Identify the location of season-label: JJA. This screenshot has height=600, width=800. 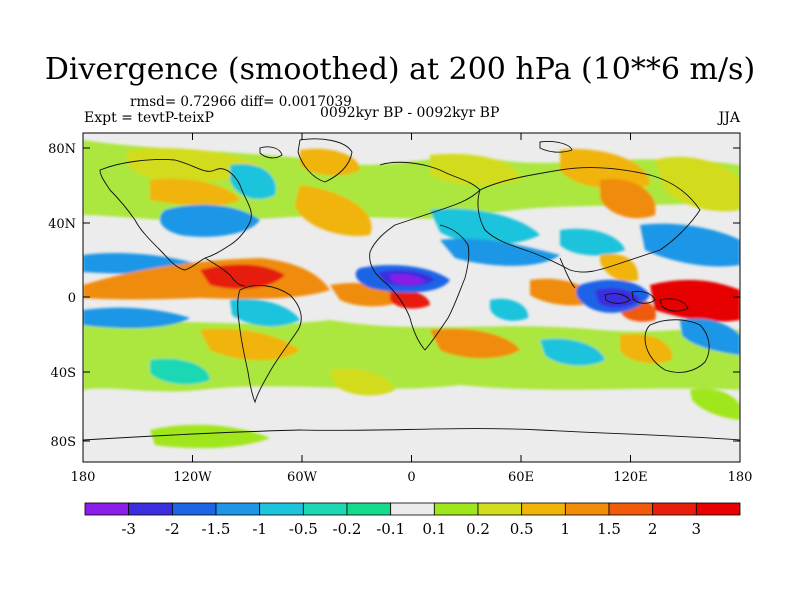
(729, 118).